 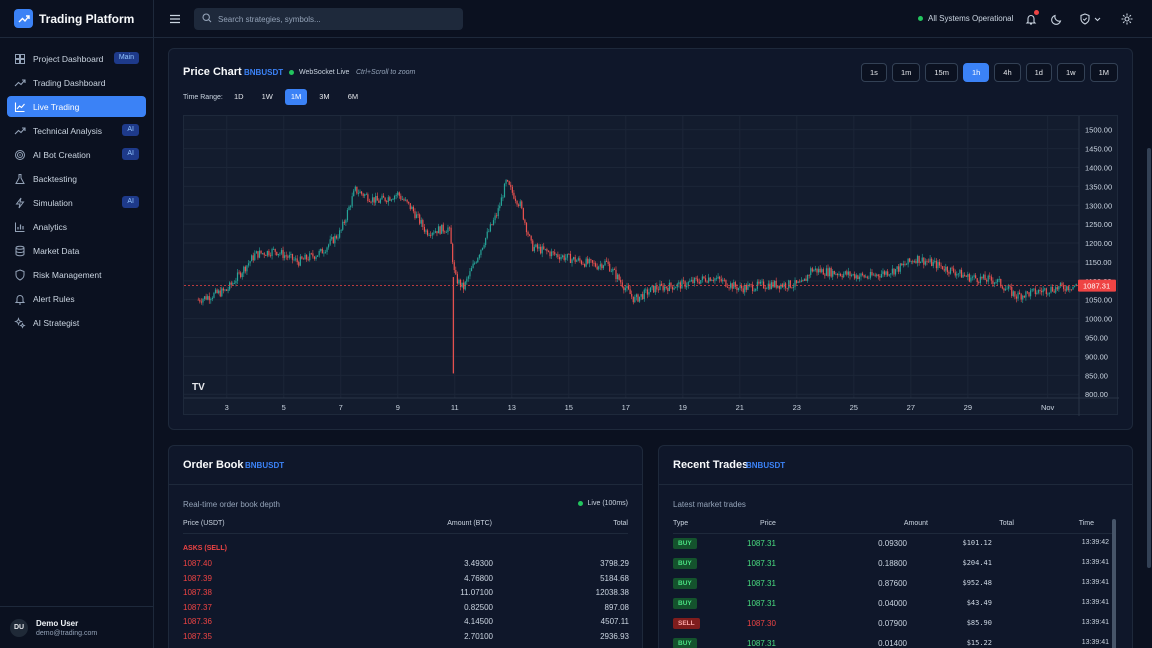 I want to click on sidebar-item-simulation: Simulation AI, so click(x=76, y=202).